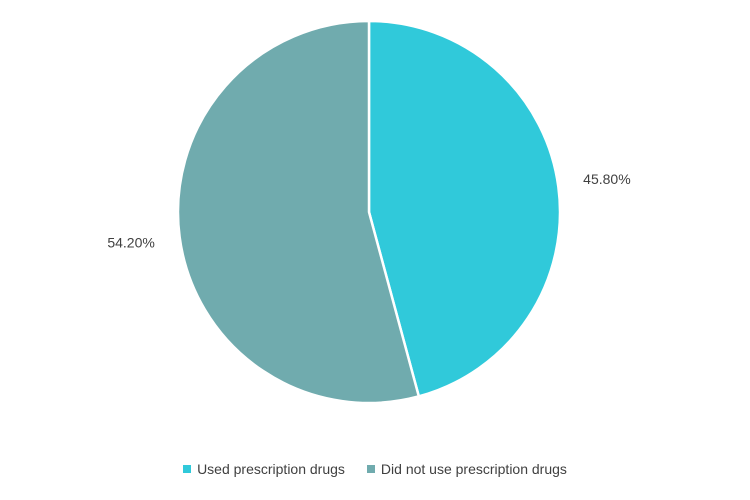 Image resolution: width=750 pixels, height=500 pixels. I want to click on data-label-used: 45.80%, so click(606, 179).